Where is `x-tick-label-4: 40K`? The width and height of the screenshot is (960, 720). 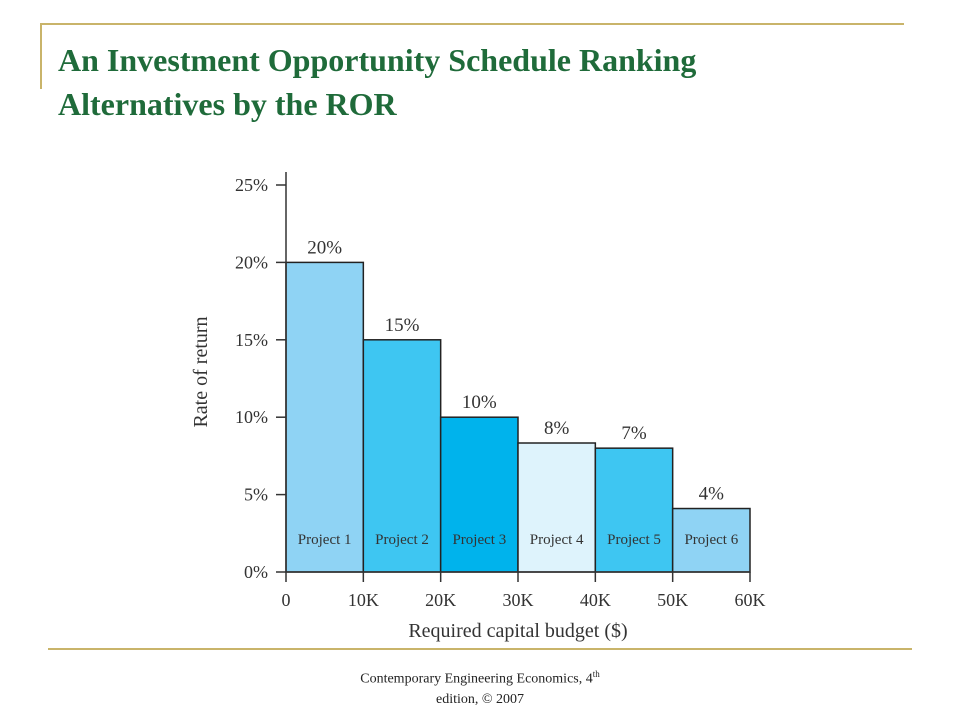
x-tick-label-4: 40K is located at coordinates (595, 600).